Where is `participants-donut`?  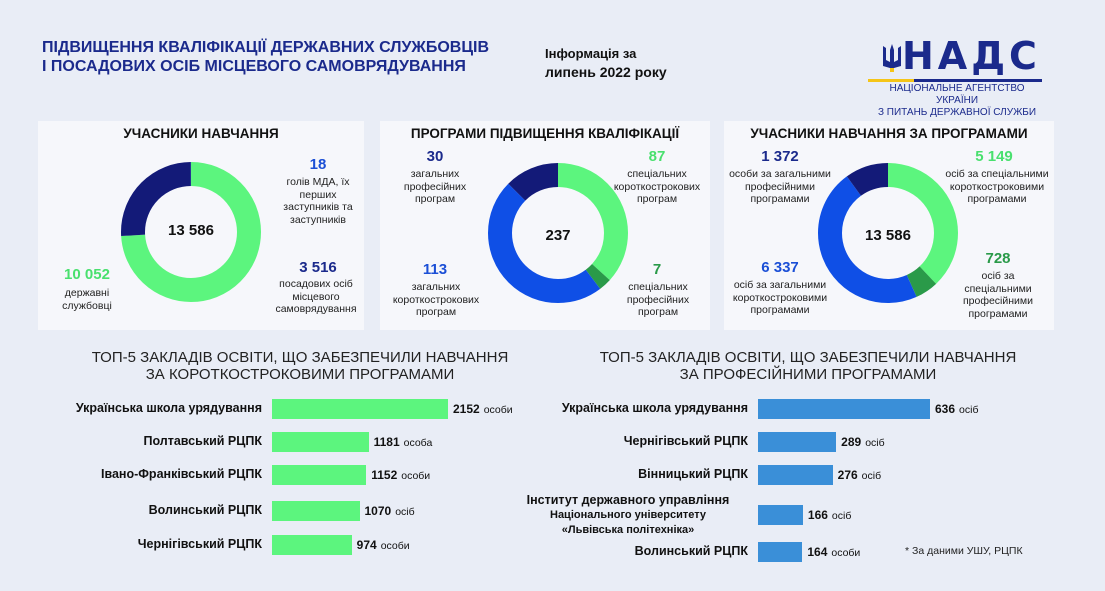
participants-donut is located at coordinates (191, 232).